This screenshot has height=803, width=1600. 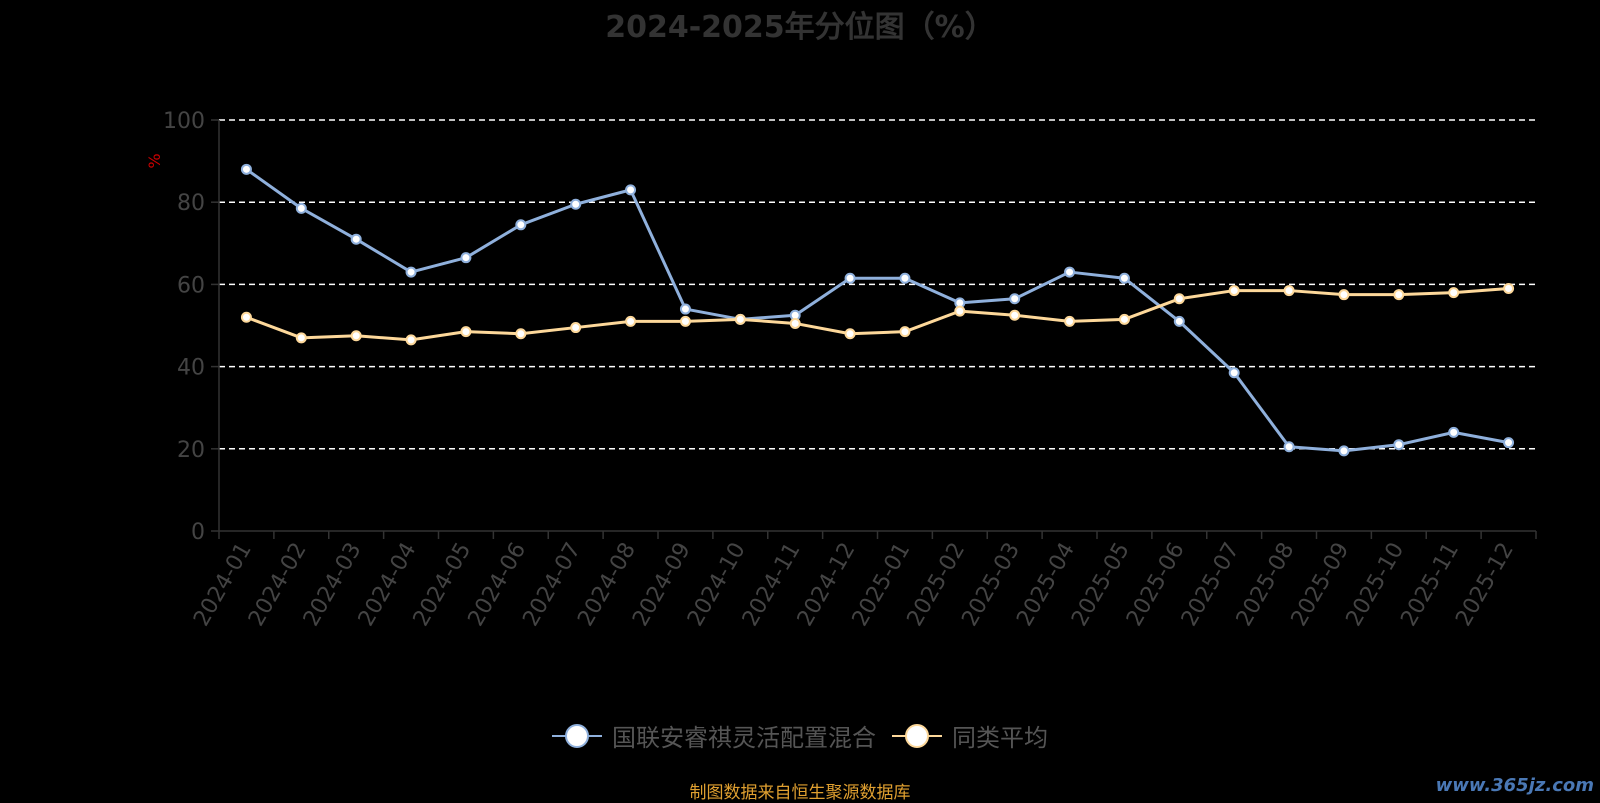 What do you see at coordinates (1000, 738) in the screenshot?
I see `legend-label-average: 同类平均` at bounding box center [1000, 738].